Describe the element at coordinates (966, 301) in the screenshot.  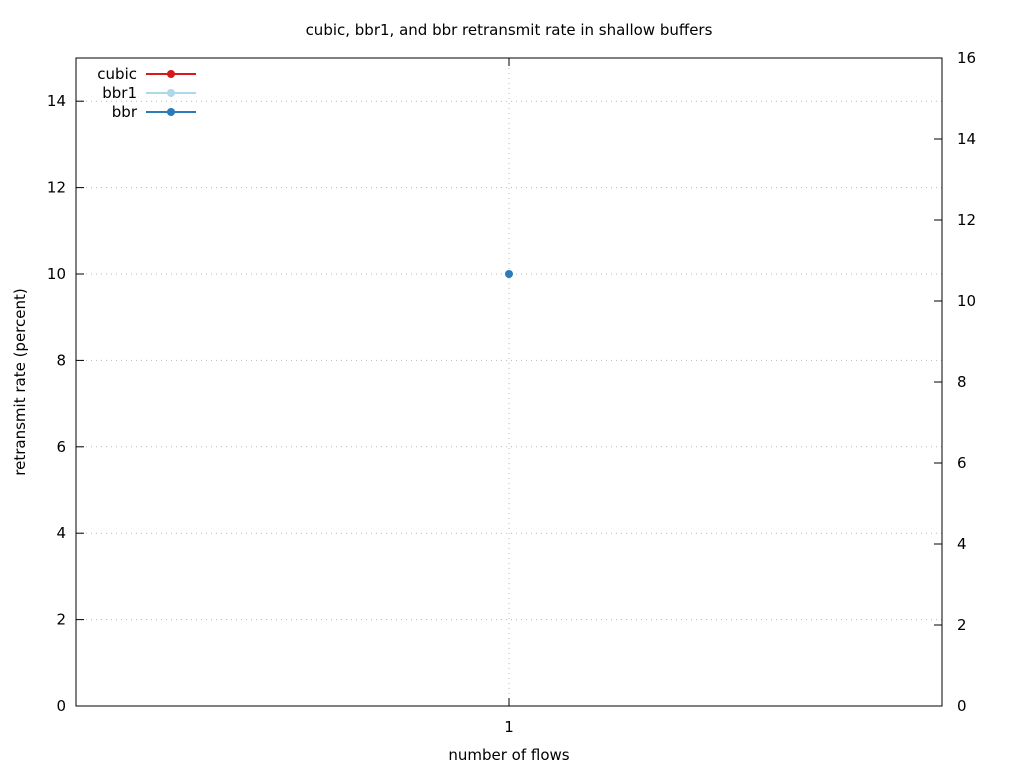
I see `y2-tick-label: 10` at that location.